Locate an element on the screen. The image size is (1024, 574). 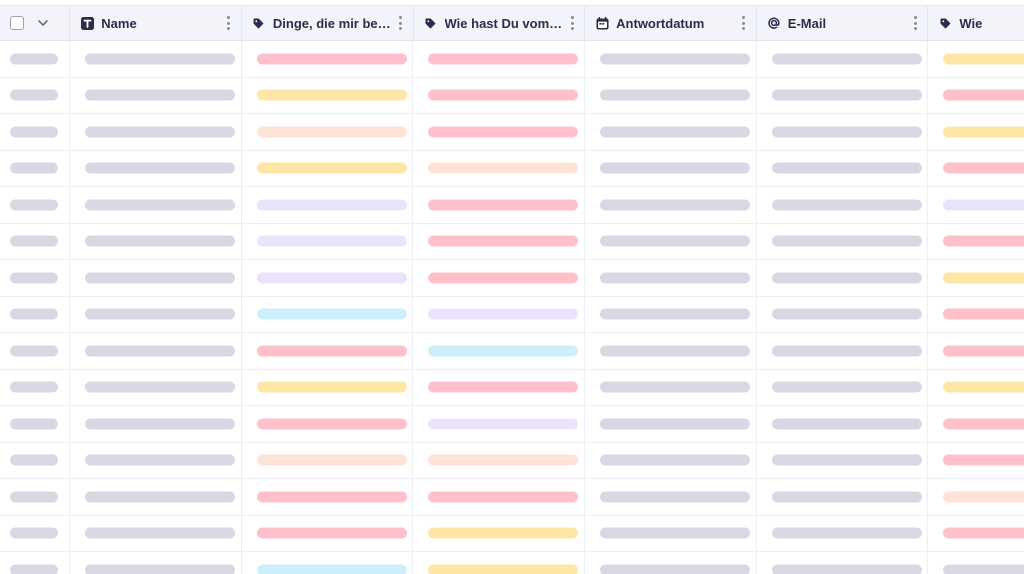
column-header-email: E-Mail is located at coordinates (843, 23).